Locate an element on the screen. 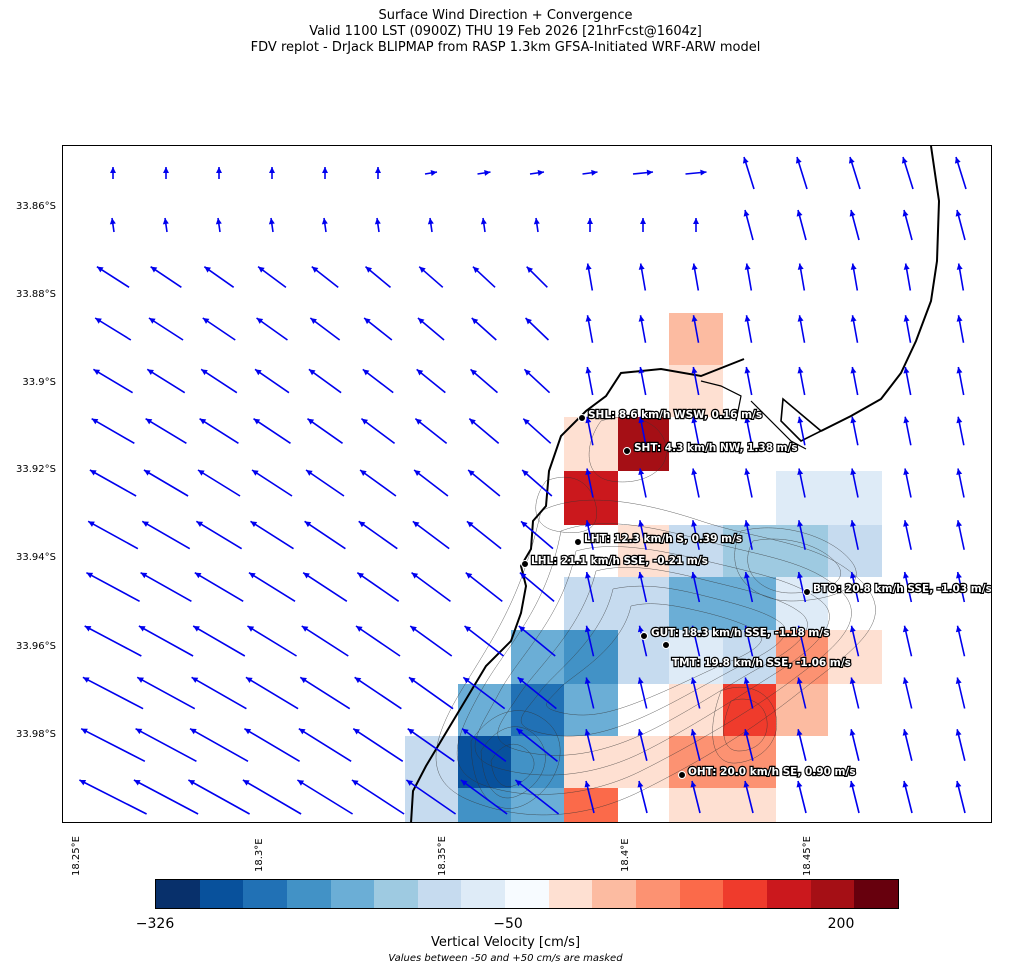 This screenshot has width=1011, height=974. station-marker-lht is located at coordinates (578, 542).